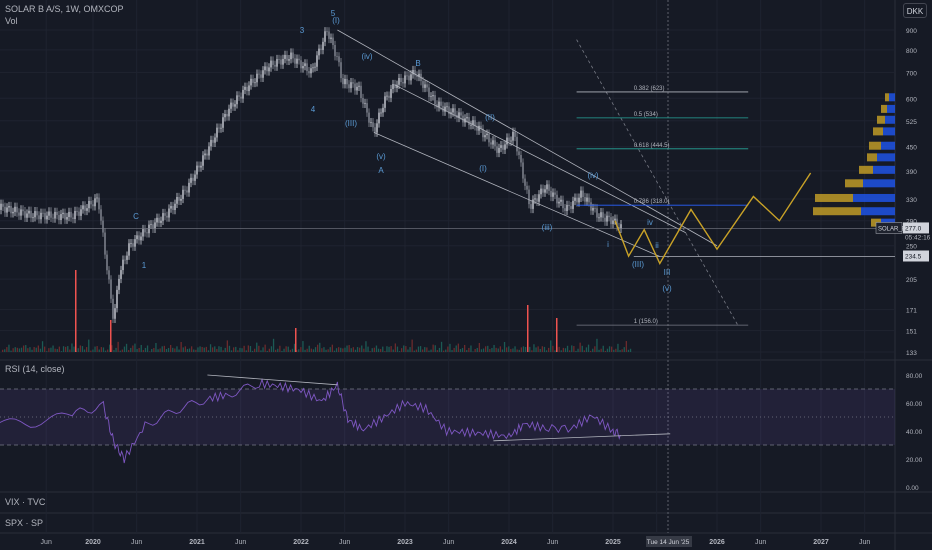 The height and width of the screenshot is (550, 932). What do you see at coordinates (351, 123) in the screenshot?
I see `wave-label: (III)` at bounding box center [351, 123].